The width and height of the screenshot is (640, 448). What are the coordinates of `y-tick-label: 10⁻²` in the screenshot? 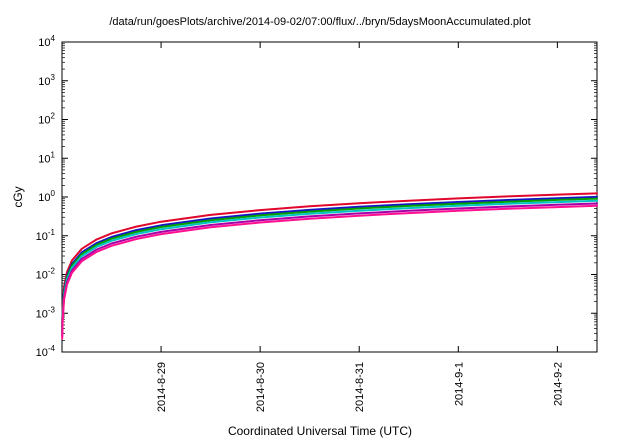 It's located at (46, 274).